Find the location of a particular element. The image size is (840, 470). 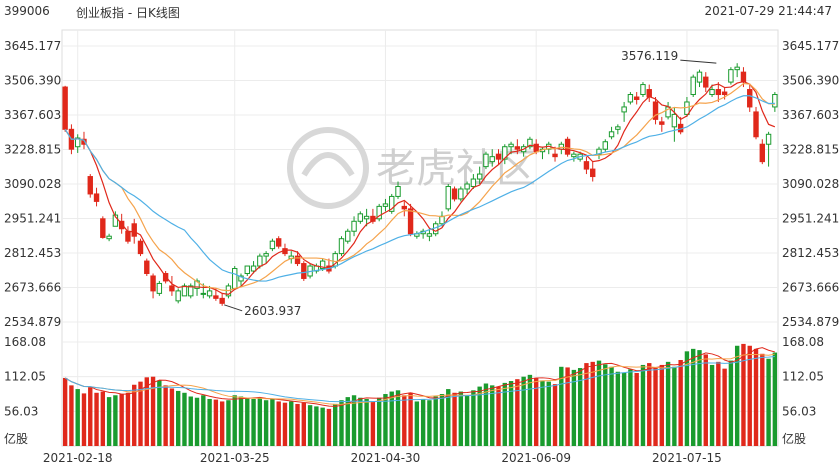

watermark-text: 老虎社区 is located at coordinates (456, 169).